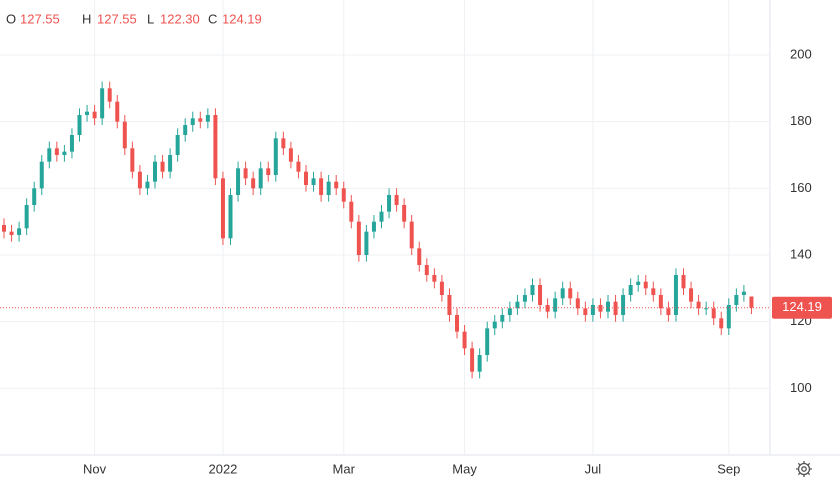 This screenshot has height=480, width=840. What do you see at coordinates (593, 468) in the screenshot?
I see `x-tick-label: Jul` at bounding box center [593, 468].